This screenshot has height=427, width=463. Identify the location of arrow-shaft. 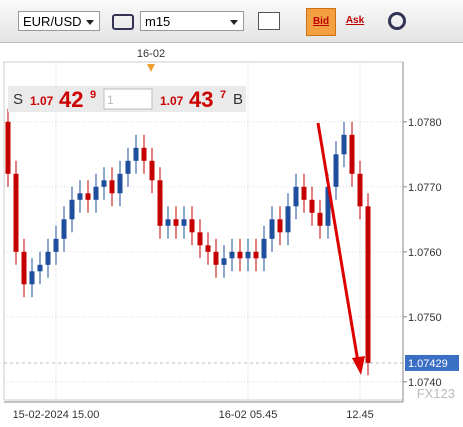
(338, 242).